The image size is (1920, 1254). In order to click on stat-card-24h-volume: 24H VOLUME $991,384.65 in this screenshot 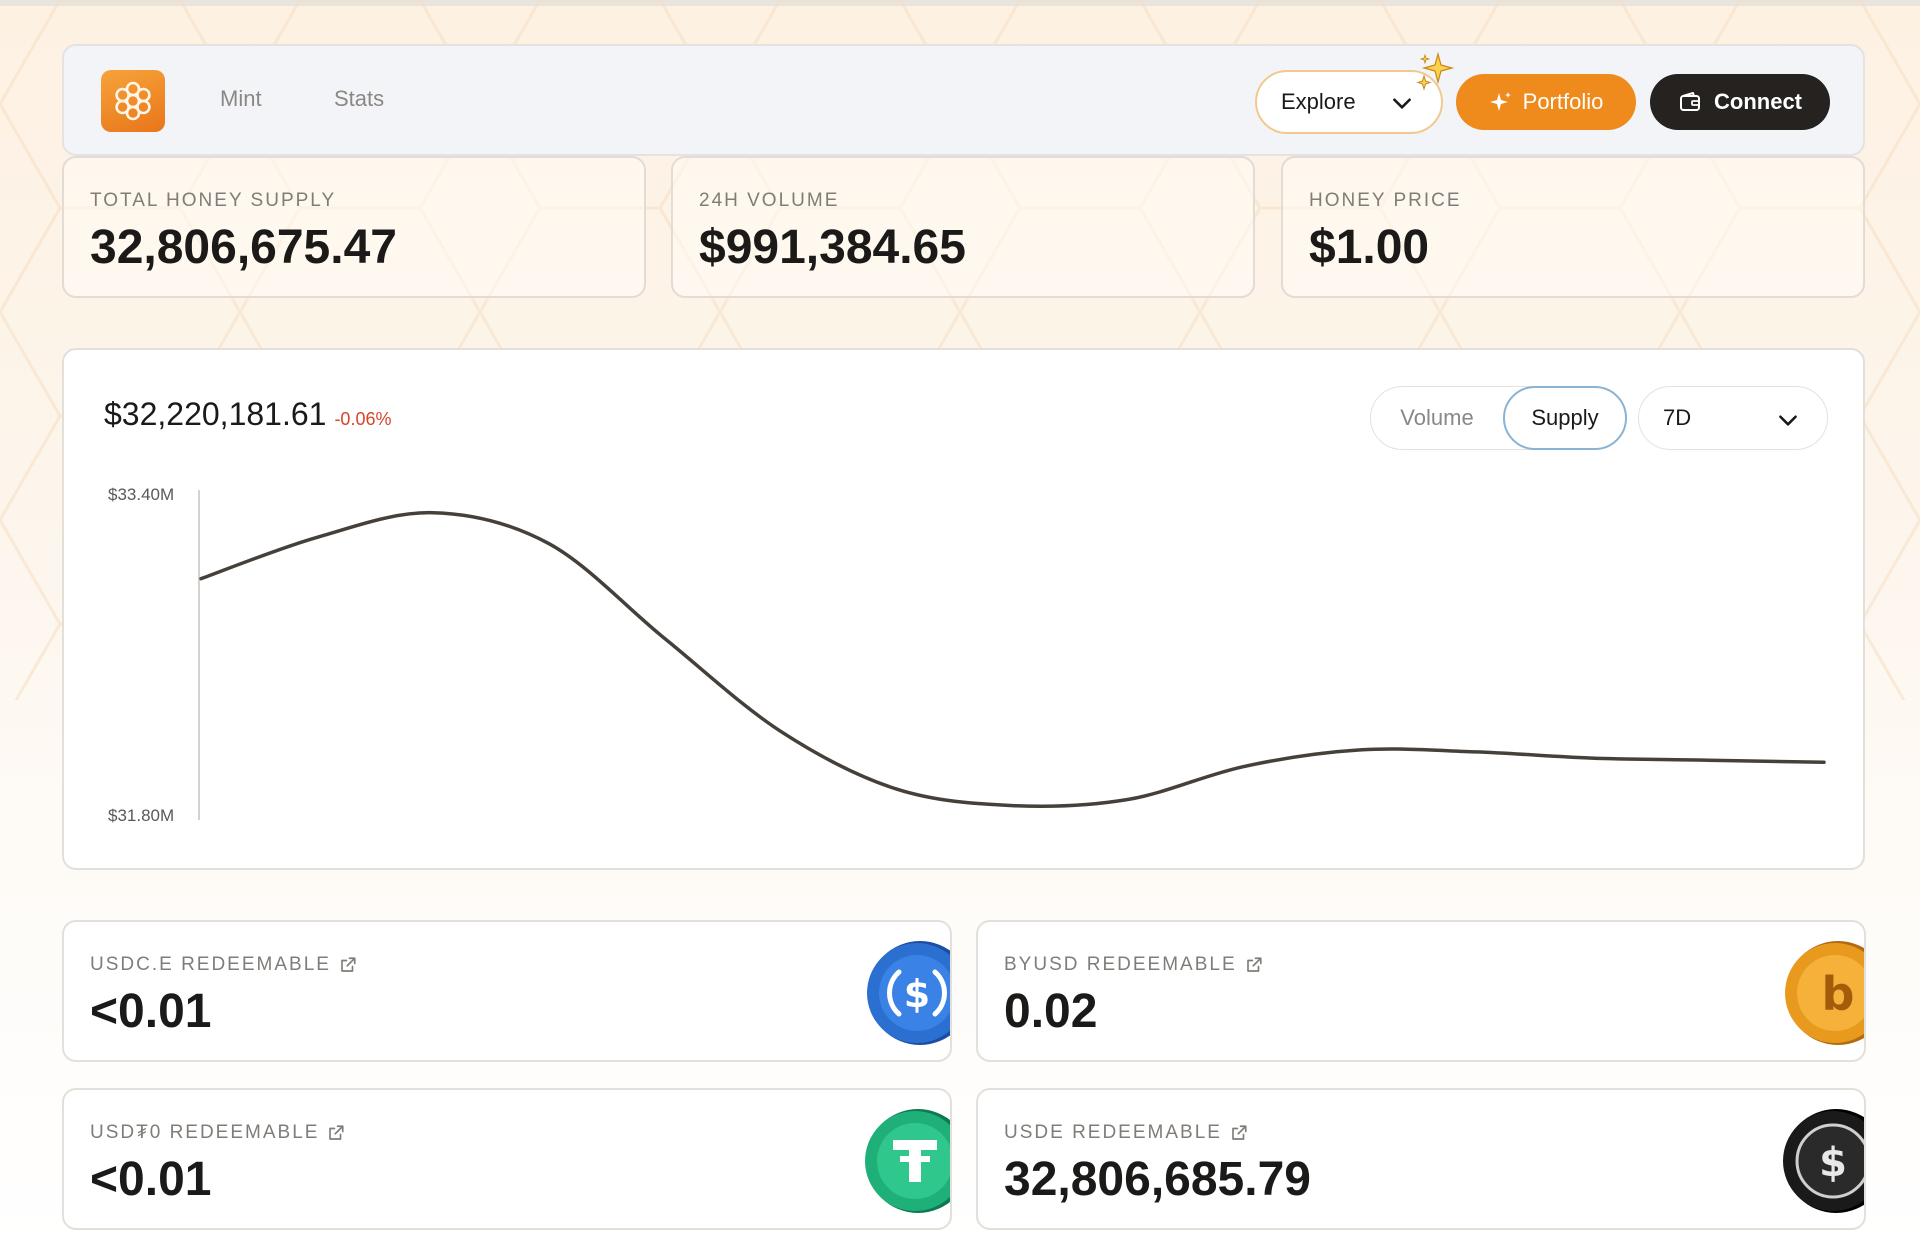, I will do `click(963, 227)`.